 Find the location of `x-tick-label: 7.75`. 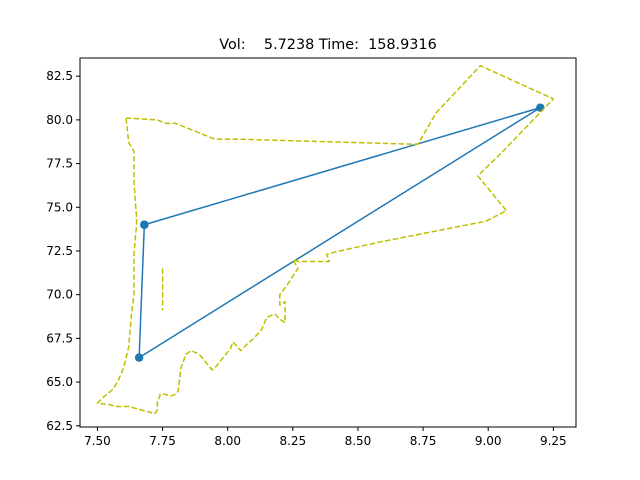

x-tick-label: 7.75 is located at coordinates (162, 441).